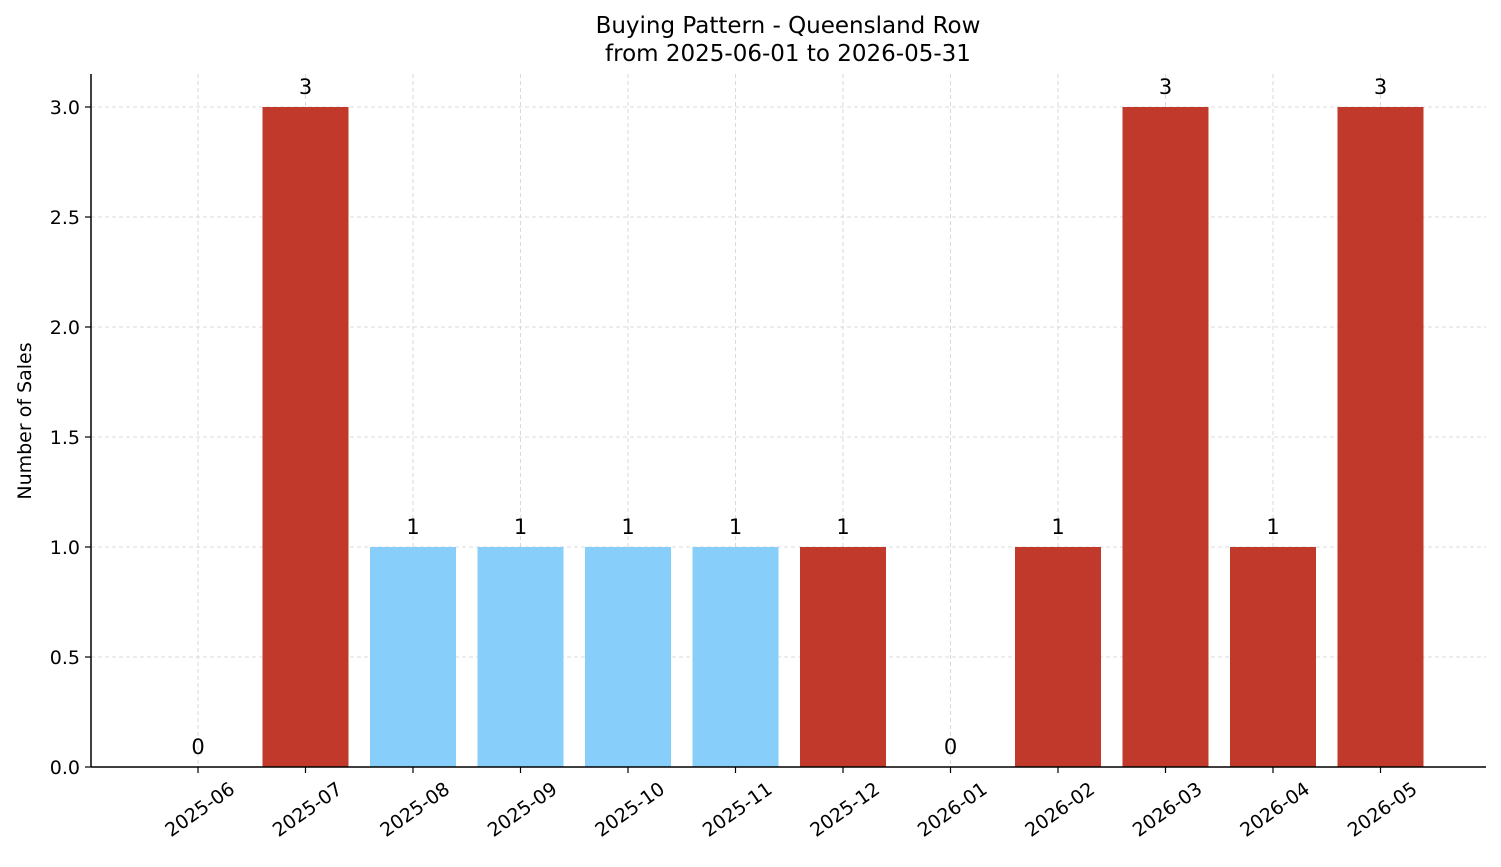  Describe the element at coordinates (735, 527) in the screenshot. I see `data-label-2025-11: 1` at that location.